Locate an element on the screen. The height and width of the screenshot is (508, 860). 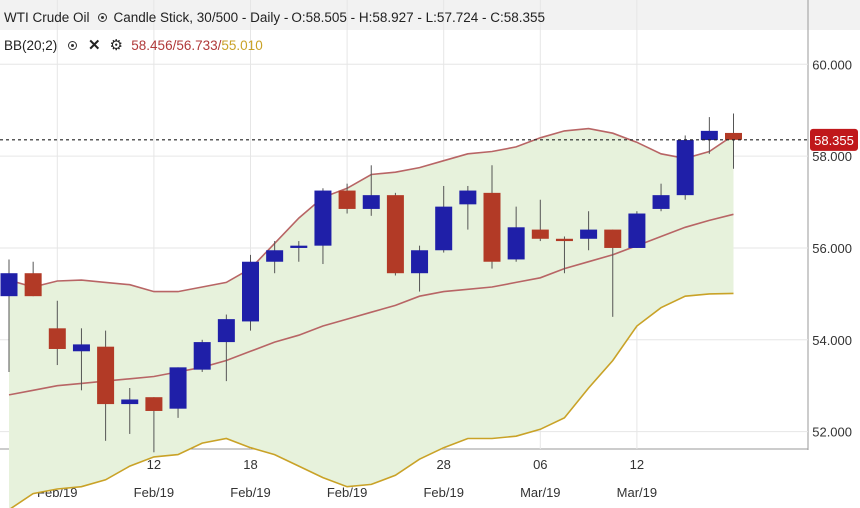
last-price-label: 58.355 is located at coordinates (834, 140).